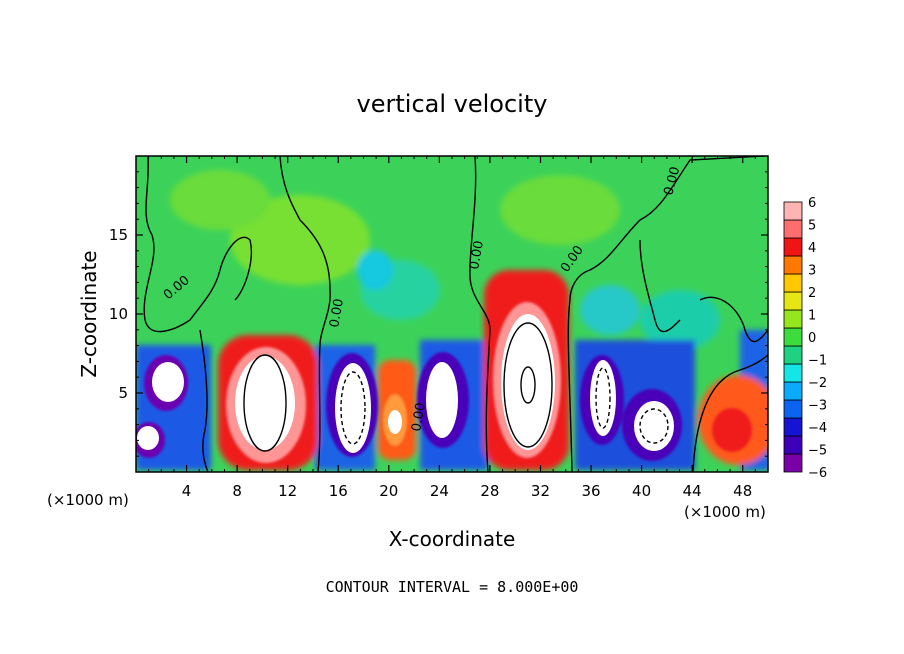 The image size is (904, 654). I want to click on colorbar-tick-label: −2, so click(817, 383).